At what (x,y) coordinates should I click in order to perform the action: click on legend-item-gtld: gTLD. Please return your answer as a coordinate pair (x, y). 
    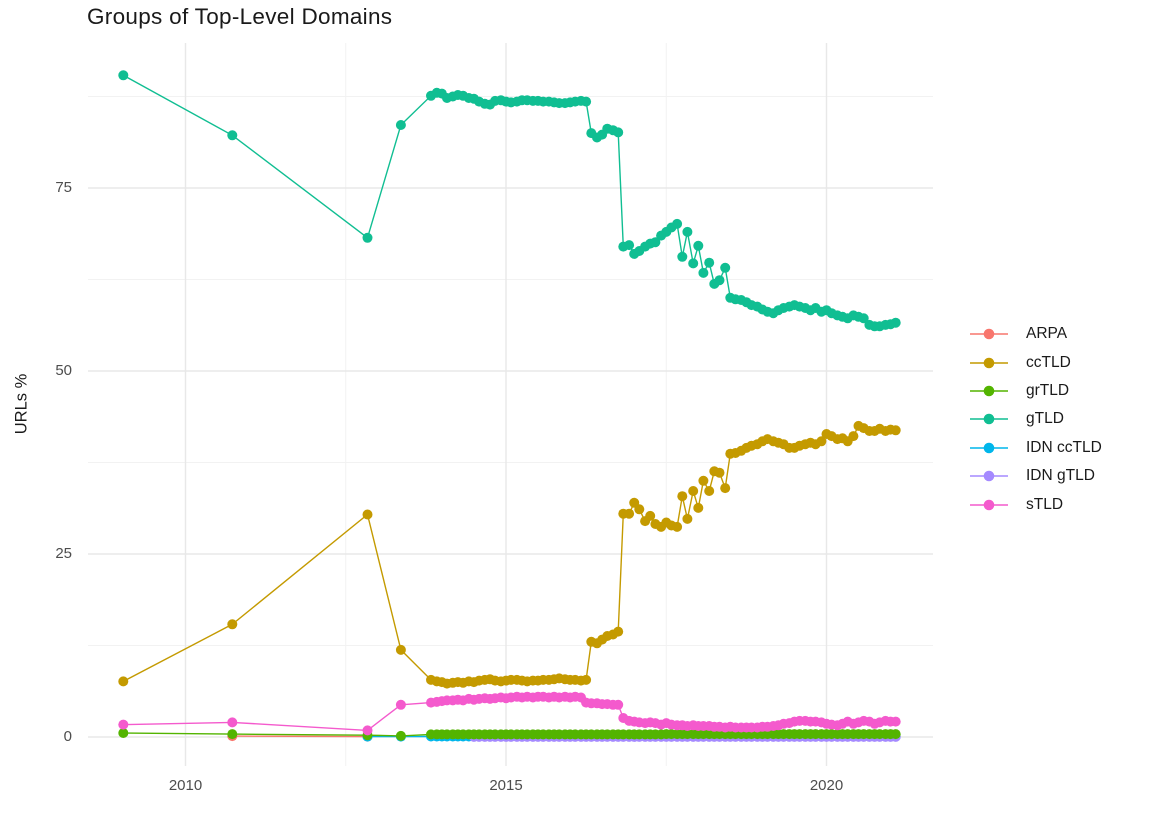
    Looking at the image, I should click on (1035, 419).